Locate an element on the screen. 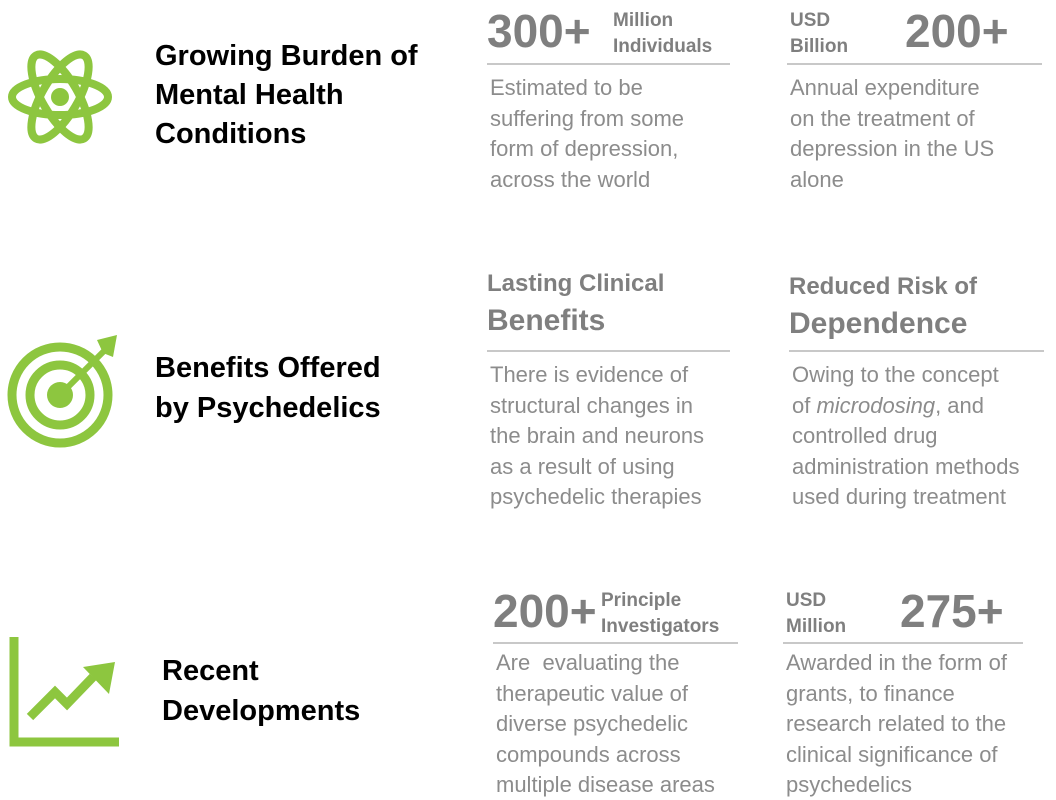 This screenshot has width=1056, height=800. description-line: used during treatment is located at coordinates (899, 496).